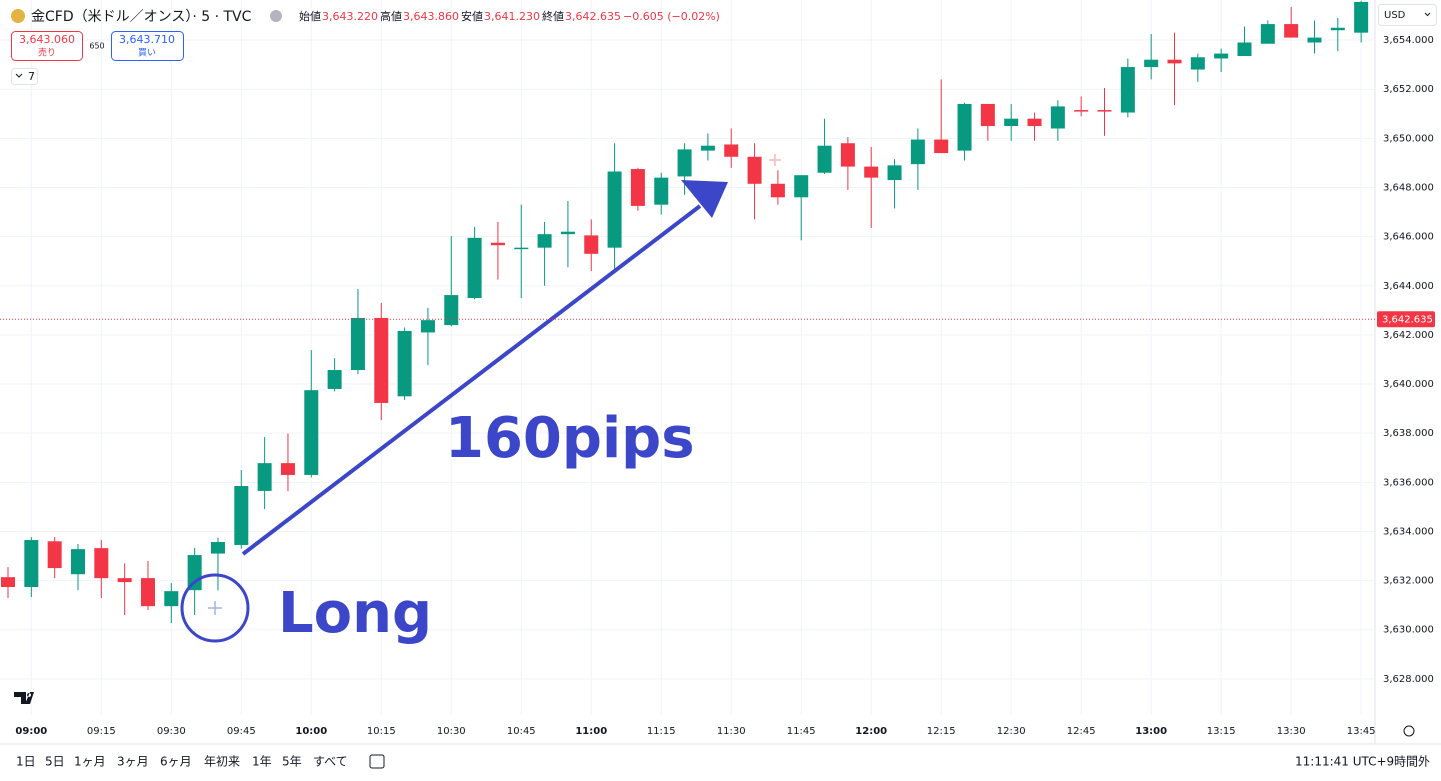  Describe the element at coordinates (276, 16) in the screenshot. I see `collapse-button` at that location.